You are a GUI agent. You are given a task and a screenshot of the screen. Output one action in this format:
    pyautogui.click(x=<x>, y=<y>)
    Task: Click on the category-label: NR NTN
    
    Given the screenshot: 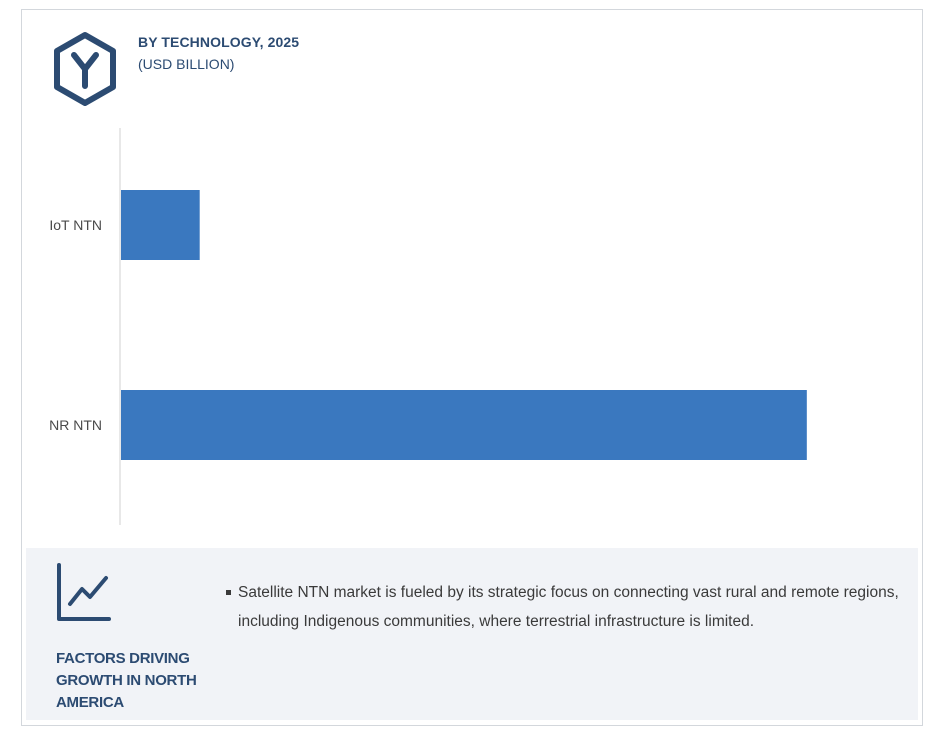 What is the action you would take?
    pyautogui.click(x=75, y=425)
    